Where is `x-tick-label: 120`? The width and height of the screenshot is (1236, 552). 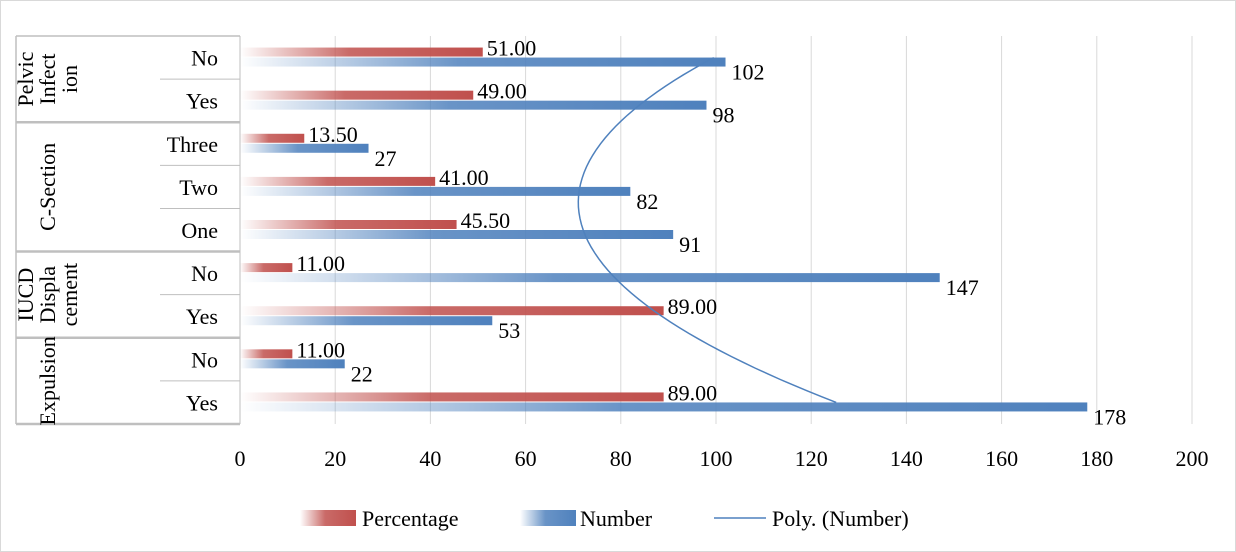 x-tick-label: 120 is located at coordinates (811, 458).